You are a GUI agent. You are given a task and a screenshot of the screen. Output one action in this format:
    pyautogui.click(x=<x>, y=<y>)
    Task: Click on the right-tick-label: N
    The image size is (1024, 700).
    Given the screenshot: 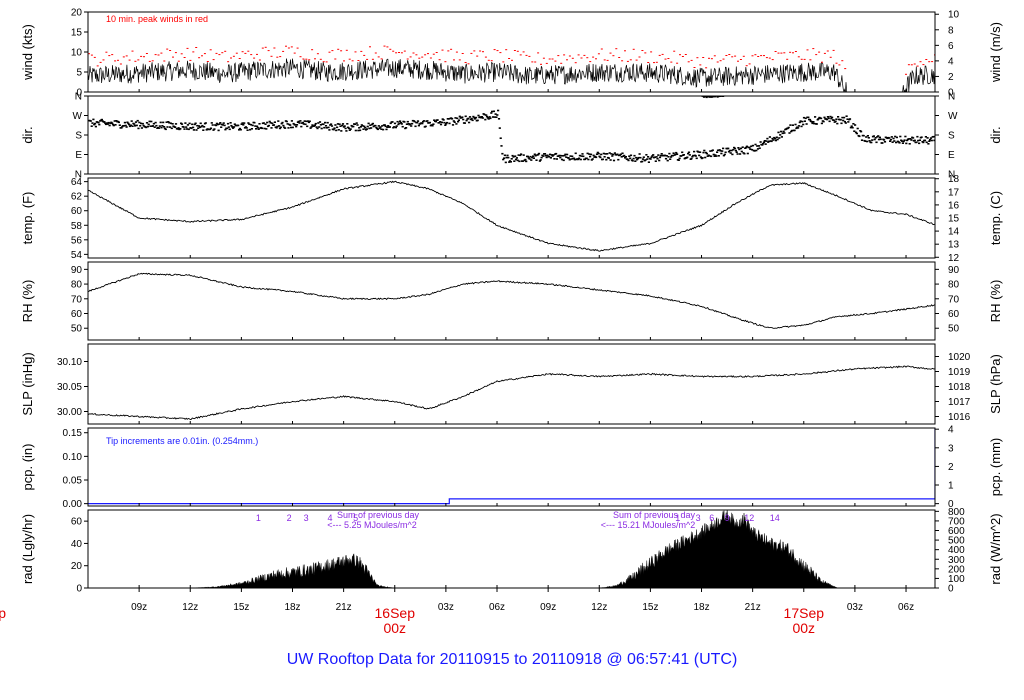 What is the action you would take?
    pyautogui.click(x=951, y=97)
    